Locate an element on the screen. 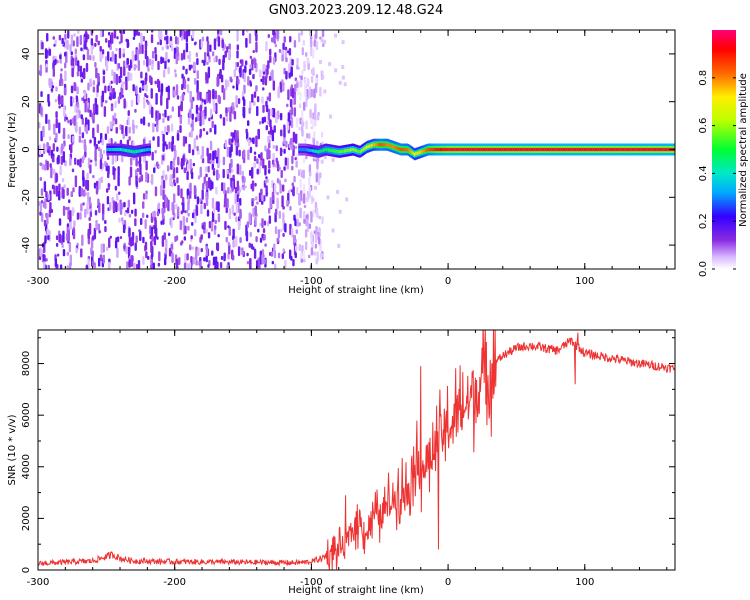 The height and width of the screenshot is (600, 750). x-tick-label: 100 is located at coordinates (584, 582).